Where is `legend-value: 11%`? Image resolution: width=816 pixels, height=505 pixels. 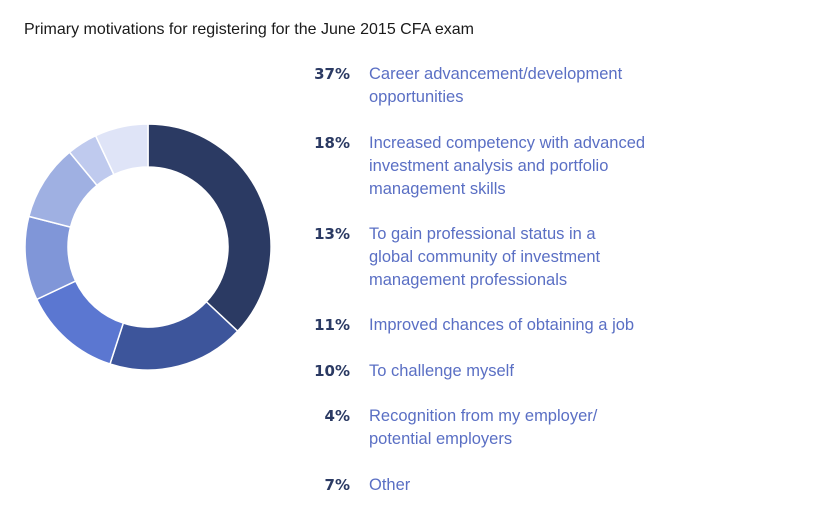 legend-value: 11% is located at coordinates (332, 325).